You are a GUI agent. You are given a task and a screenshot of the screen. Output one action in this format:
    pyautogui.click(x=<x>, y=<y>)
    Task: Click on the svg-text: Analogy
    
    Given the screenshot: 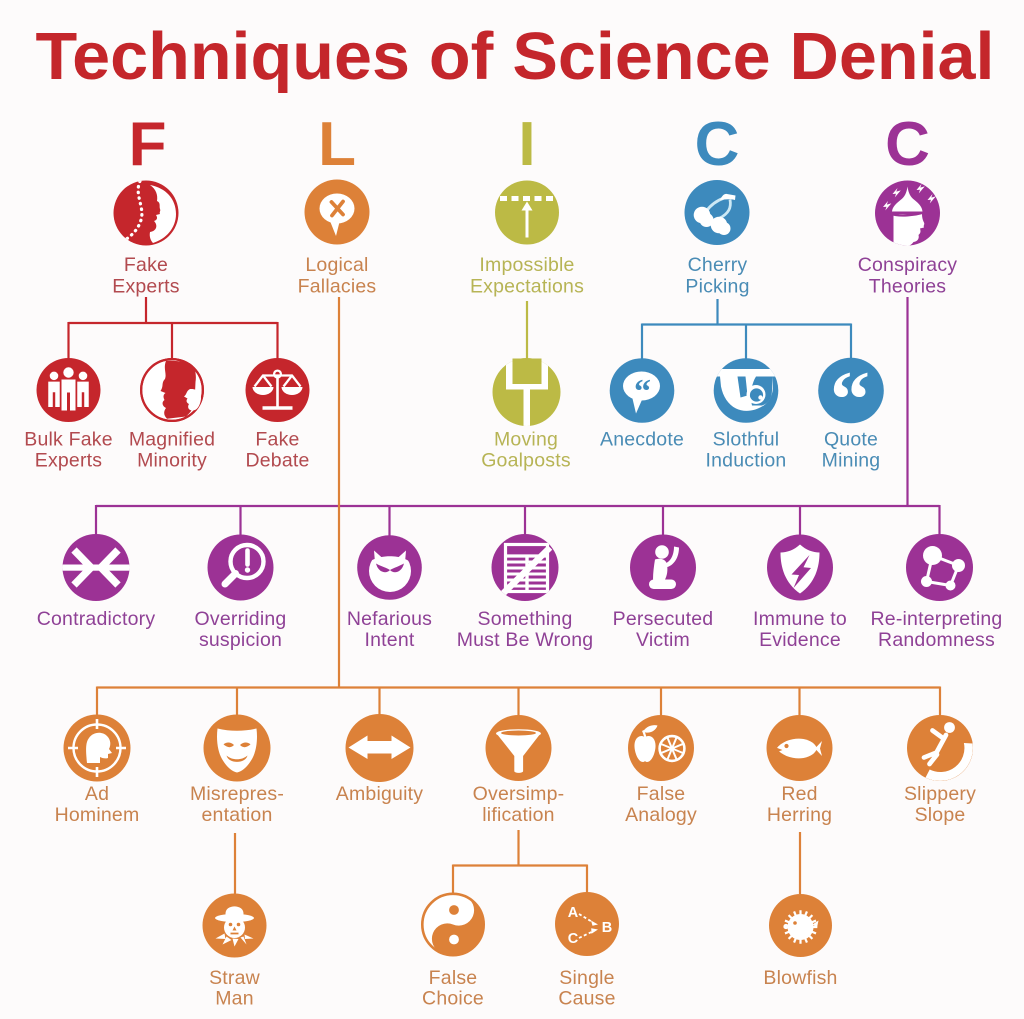 What is the action you would take?
    pyautogui.click(x=661, y=815)
    